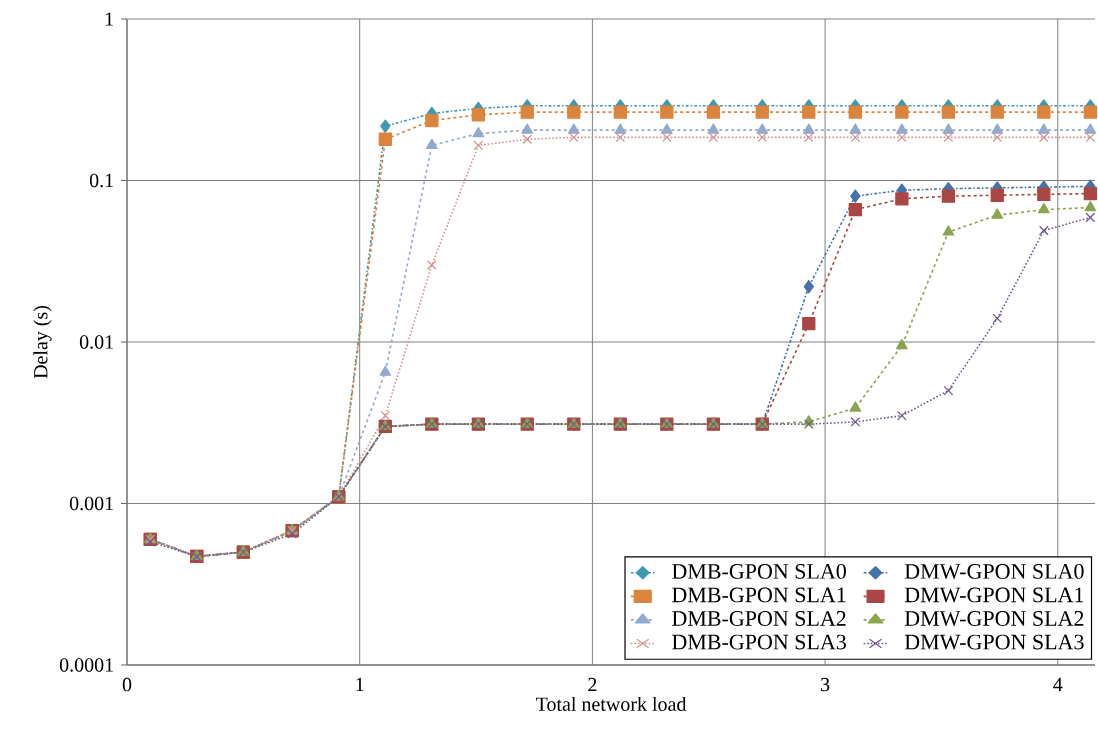 This screenshot has width=1098, height=754. I want to click on y-axis-title: Delay (s), so click(42, 342).